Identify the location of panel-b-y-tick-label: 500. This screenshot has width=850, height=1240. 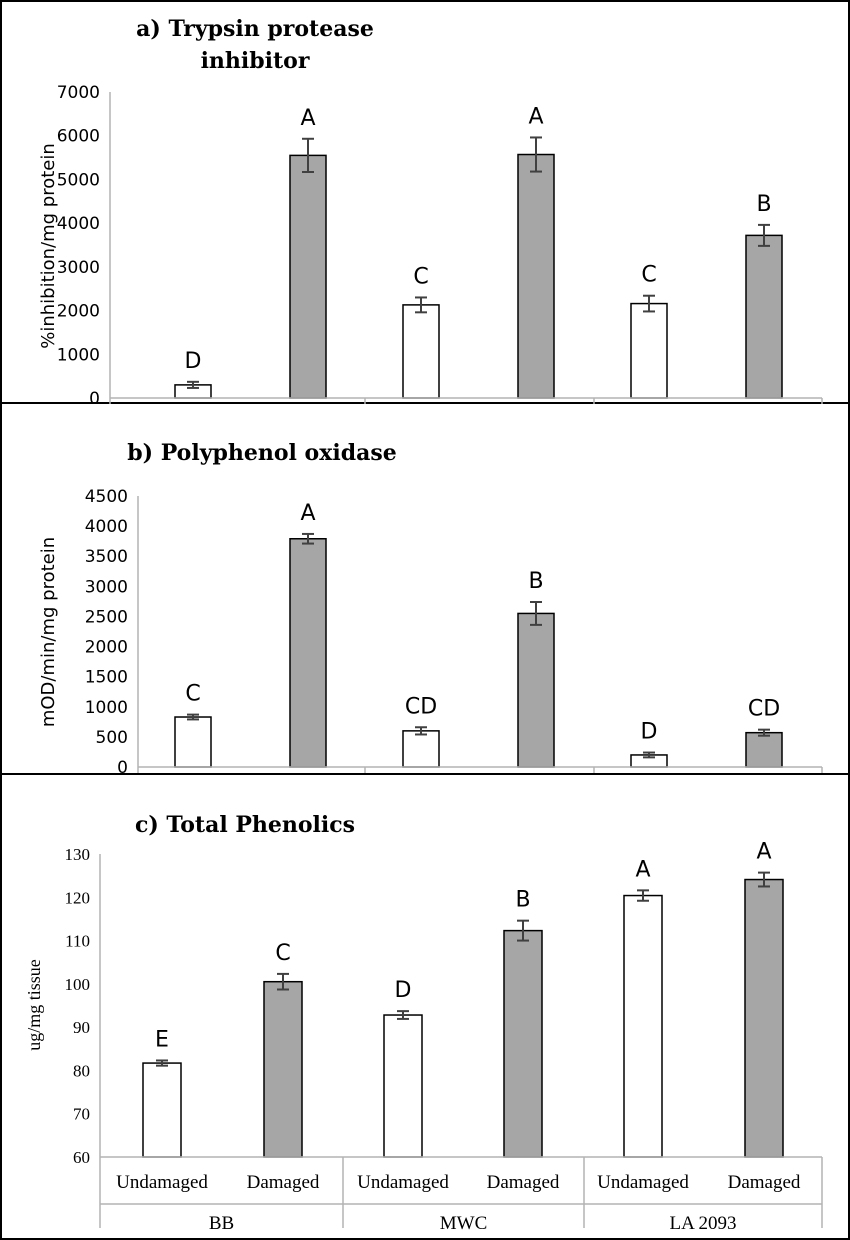
(112, 738).